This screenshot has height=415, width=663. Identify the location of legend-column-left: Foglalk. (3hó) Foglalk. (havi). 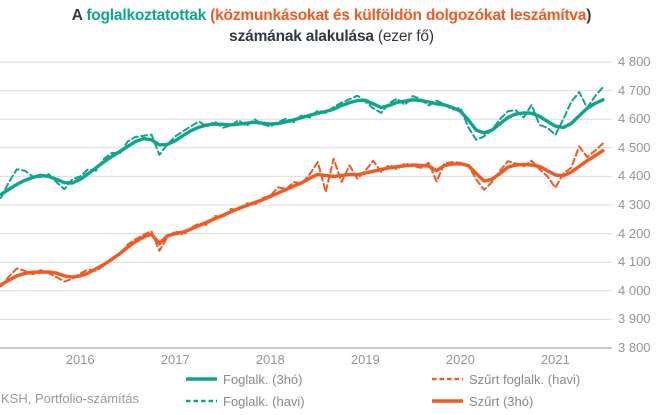
(245, 393).